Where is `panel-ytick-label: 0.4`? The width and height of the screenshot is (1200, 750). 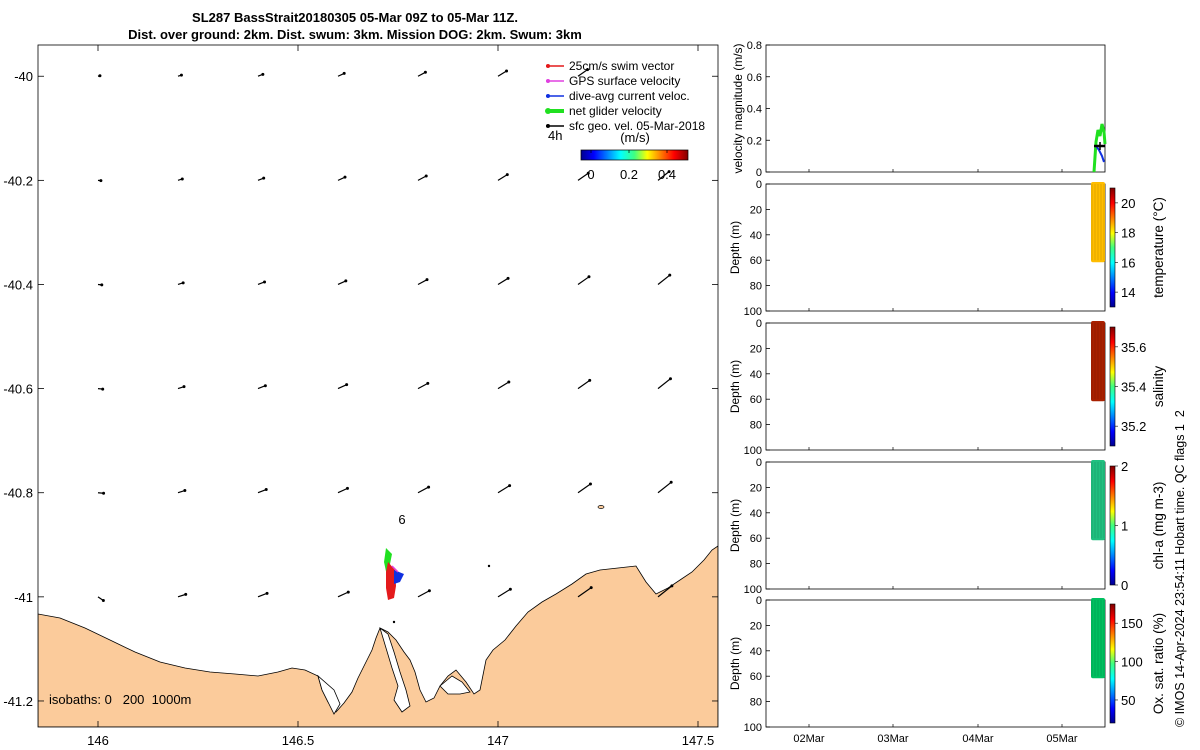 panel-ytick-label: 0.4 is located at coordinates (754, 110).